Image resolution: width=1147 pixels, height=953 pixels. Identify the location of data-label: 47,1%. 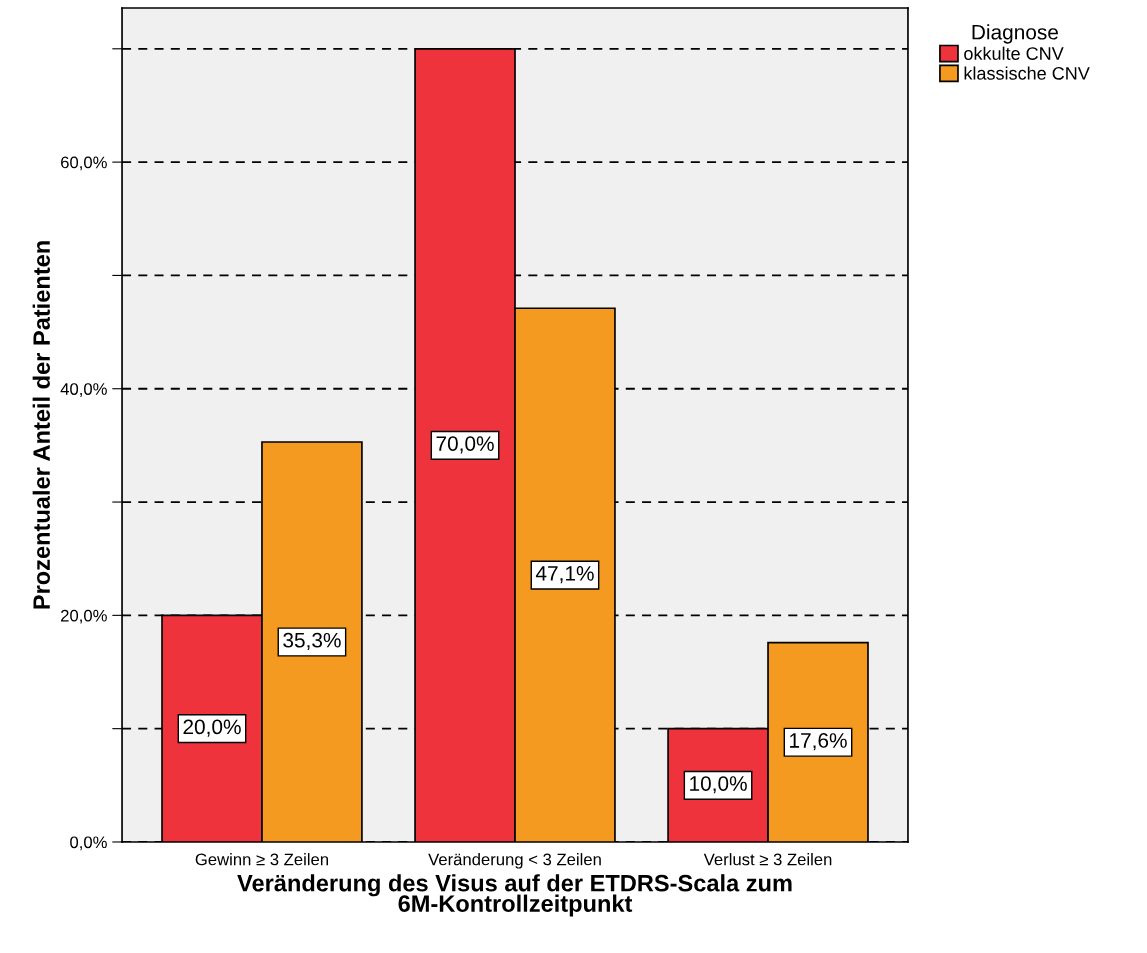
(564, 575).